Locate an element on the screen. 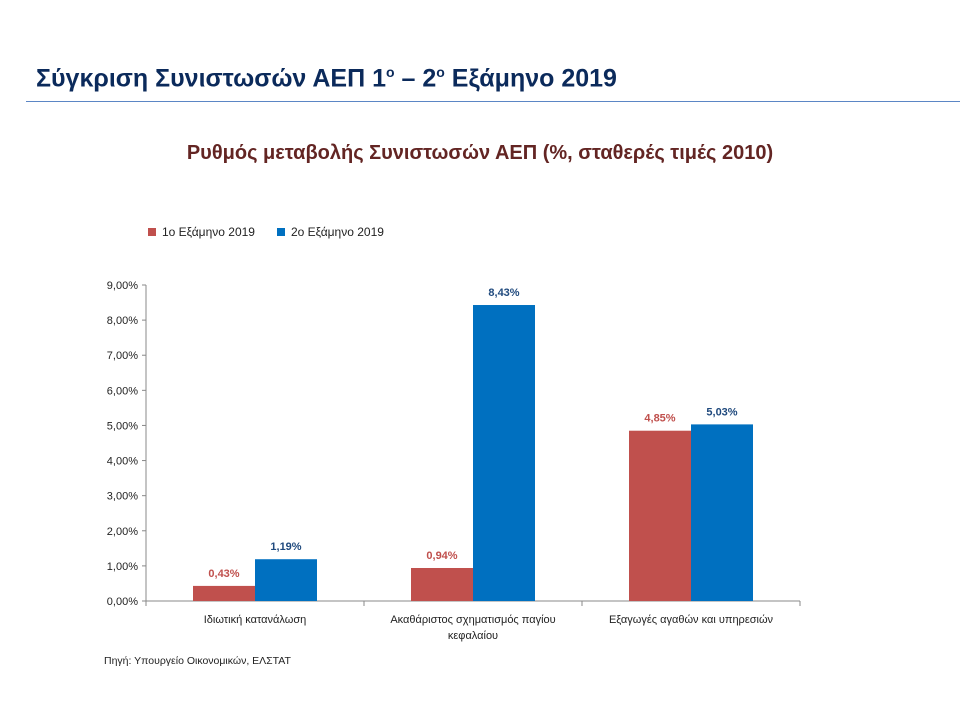 The image size is (960, 720). x-tick-label: Εξαγωγές αγαθών και υπηρεσιών is located at coordinates (691, 620).